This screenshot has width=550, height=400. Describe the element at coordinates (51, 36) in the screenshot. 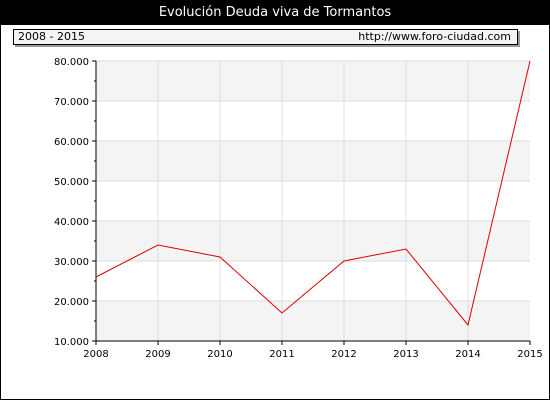

I see `period-label: 2008 - 2015` at that location.